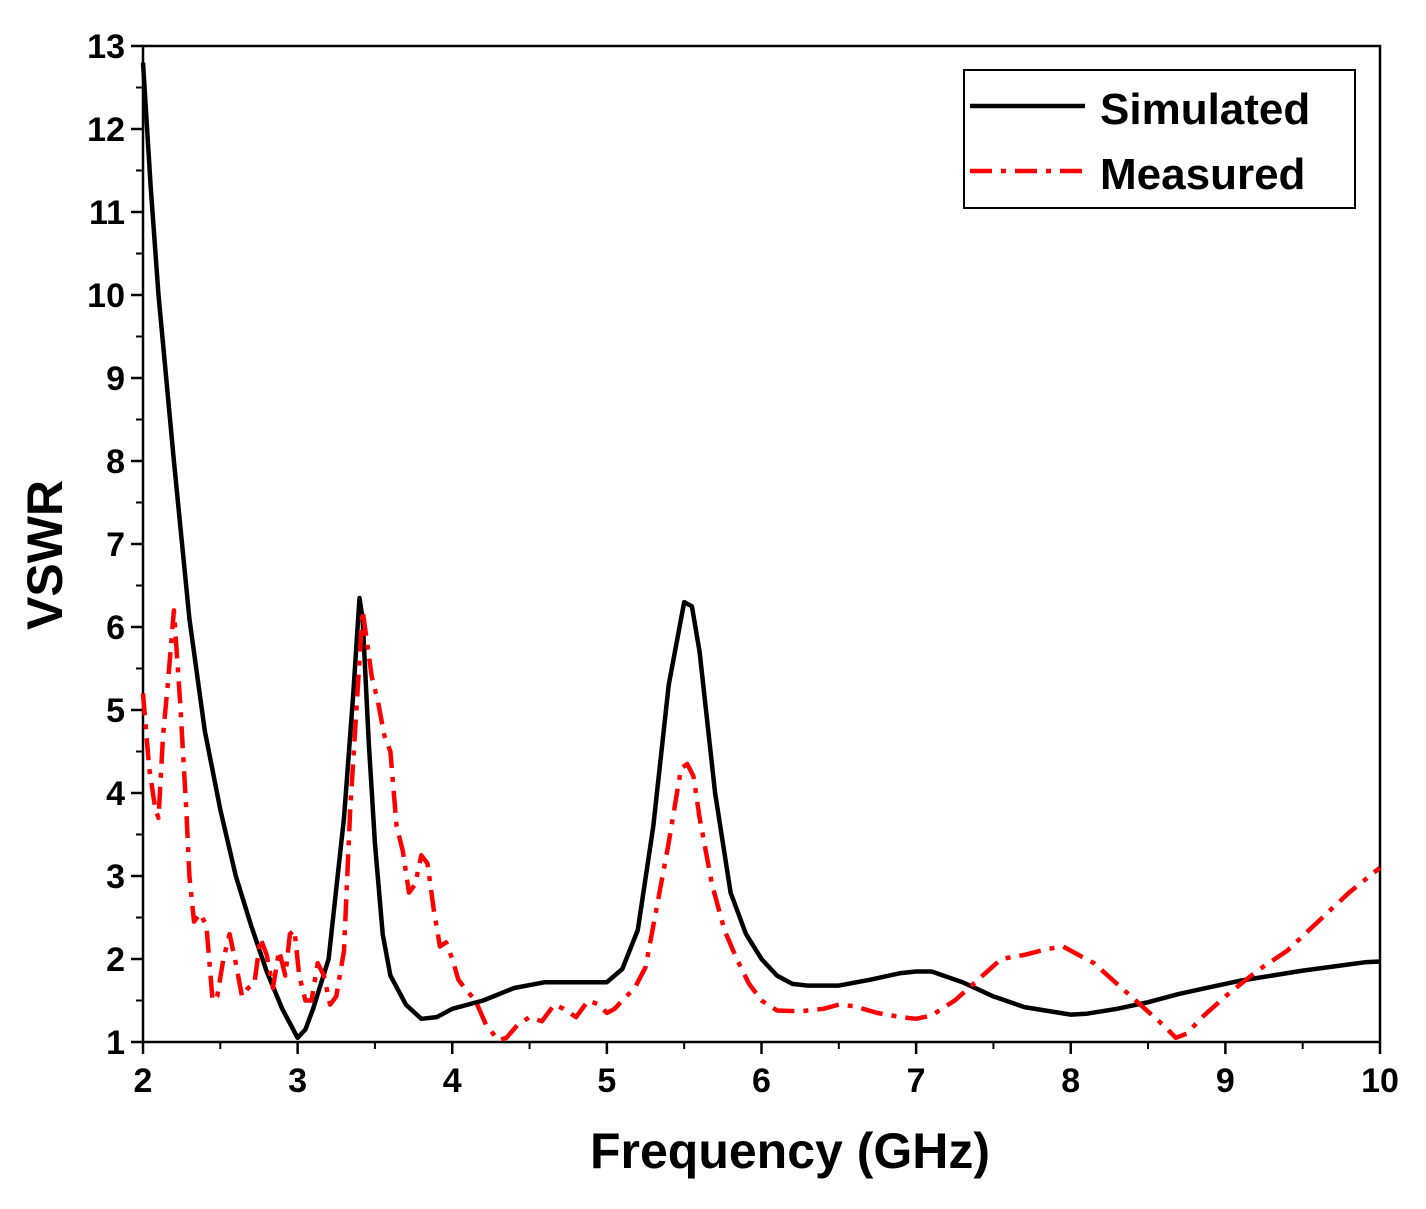 This screenshot has width=1426, height=1209. What do you see at coordinates (761, 1081) in the screenshot?
I see `x-tick-label: 6` at bounding box center [761, 1081].